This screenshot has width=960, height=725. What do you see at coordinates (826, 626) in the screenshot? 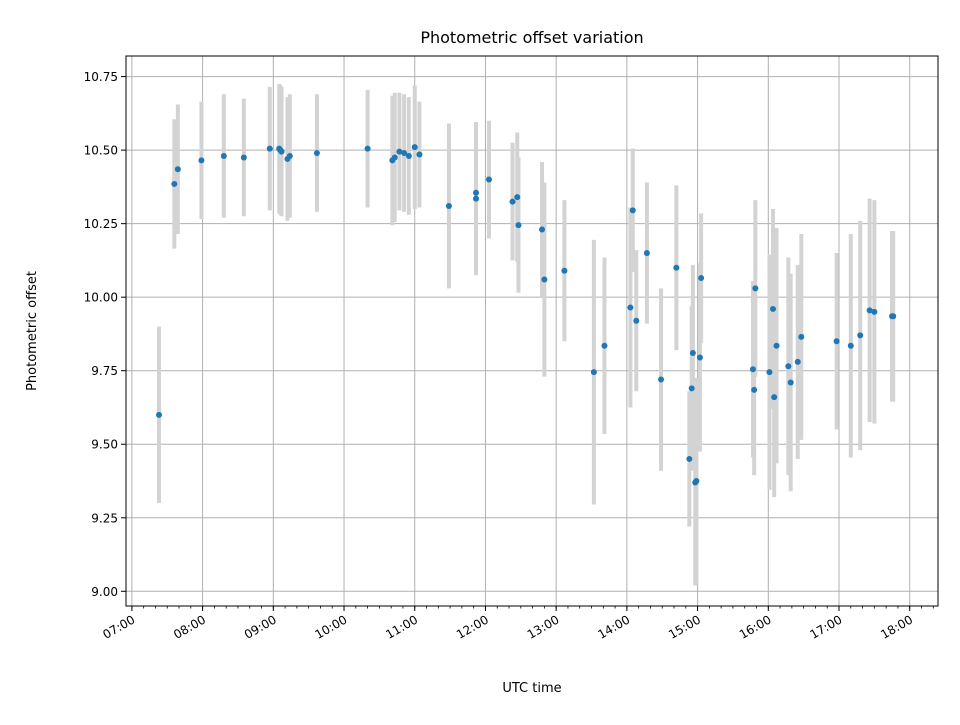
I see `x-tick-label: 17:00` at bounding box center [826, 626].